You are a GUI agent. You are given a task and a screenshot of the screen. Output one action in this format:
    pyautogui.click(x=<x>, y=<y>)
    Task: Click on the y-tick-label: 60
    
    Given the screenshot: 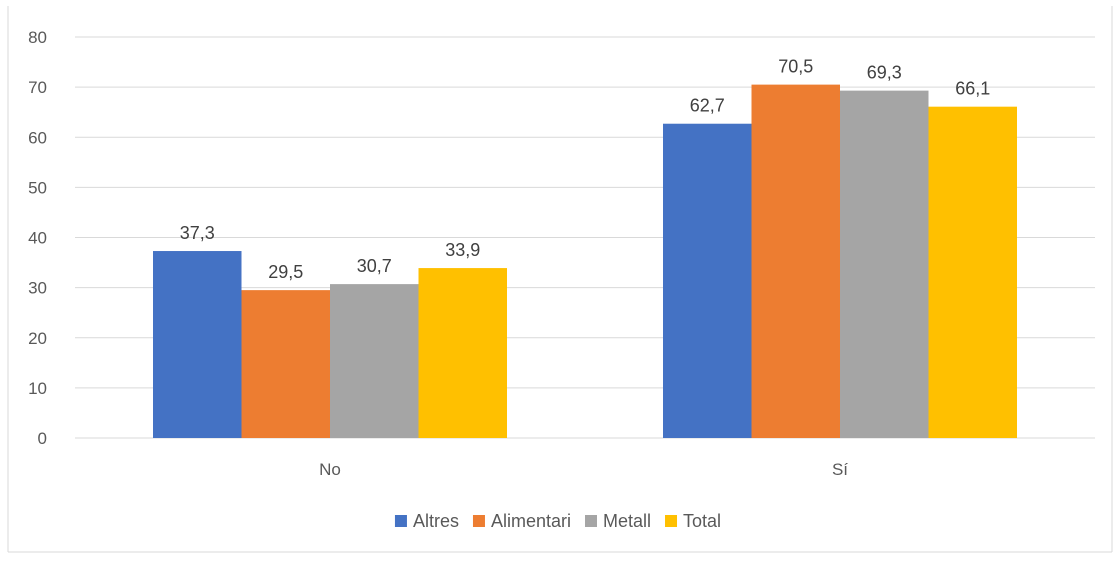 What is the action you would take?
    pyautogui.click(x=37, y=137)
    